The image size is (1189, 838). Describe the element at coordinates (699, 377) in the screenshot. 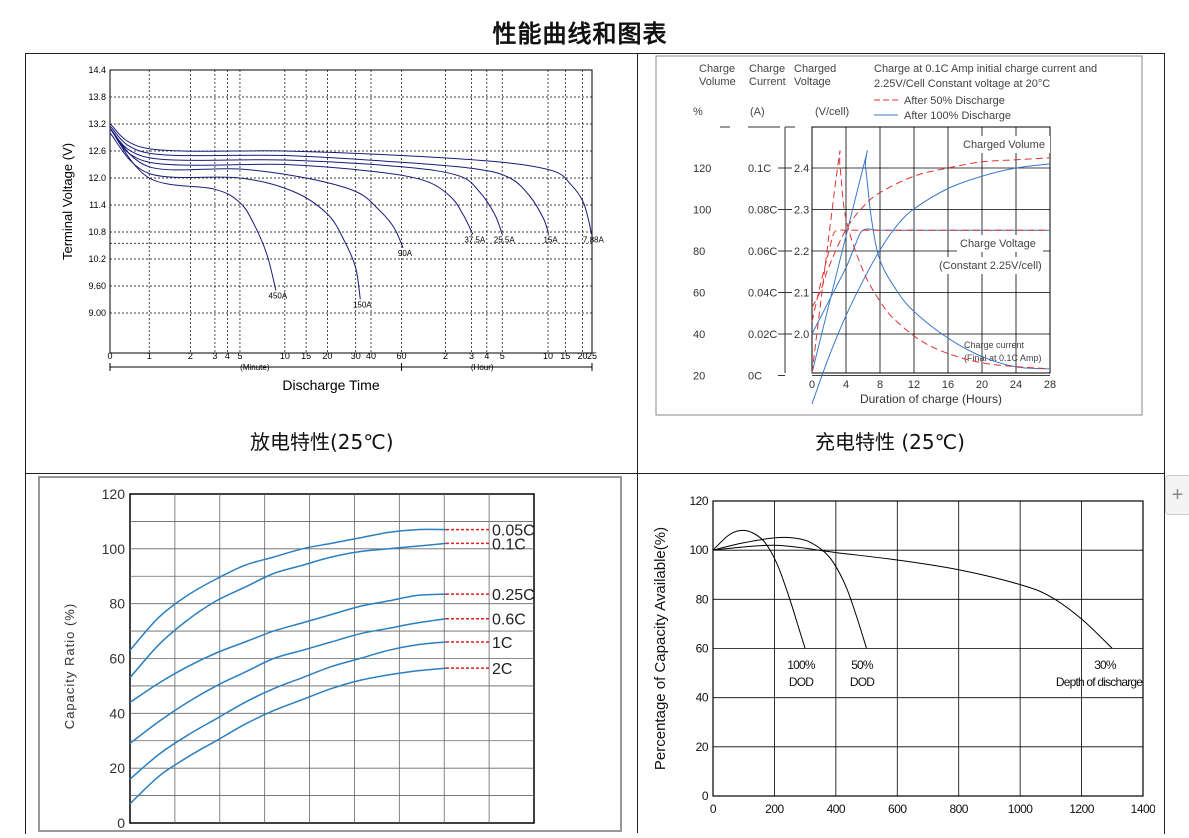

I see `y-volume-tick: 20` at that location.